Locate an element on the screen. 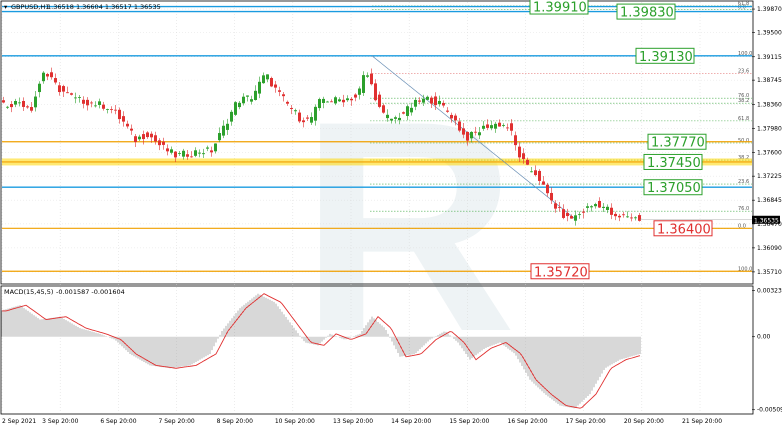  y-tick-label: 1.36090 is located at coordinates (769, 248).